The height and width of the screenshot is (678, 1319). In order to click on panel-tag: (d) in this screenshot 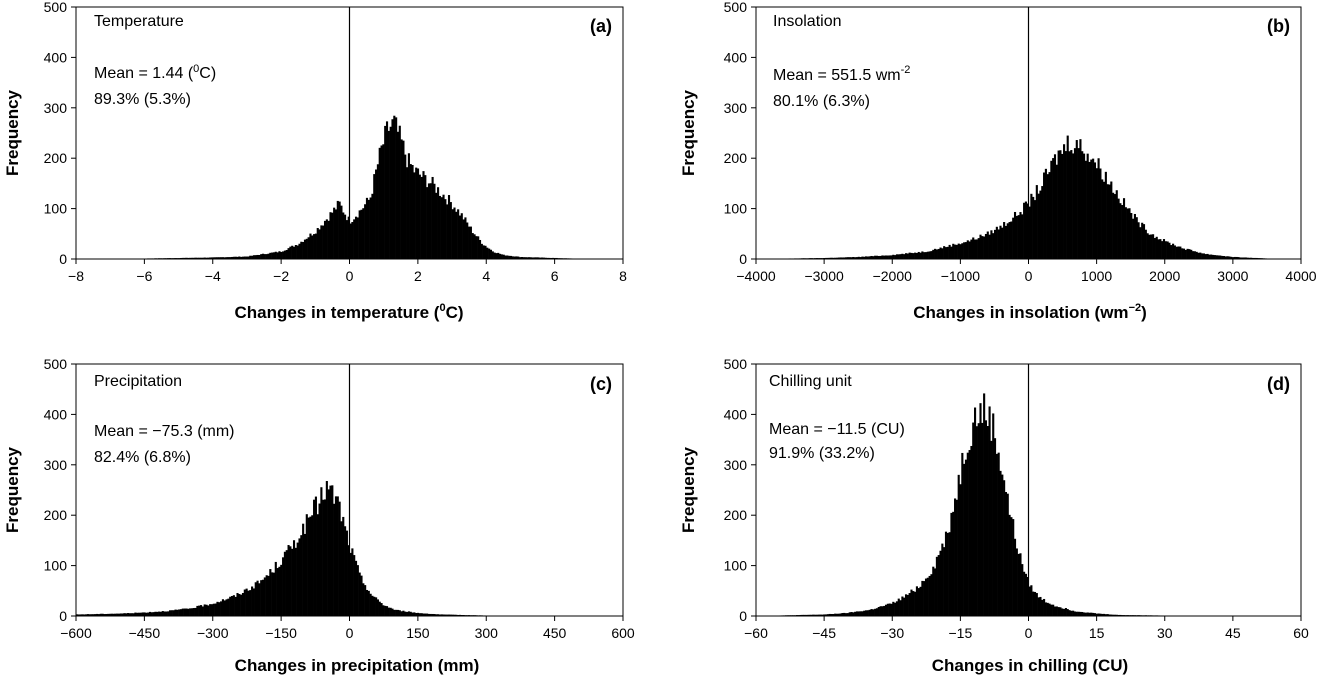, I will do `click(1278, 384)`.